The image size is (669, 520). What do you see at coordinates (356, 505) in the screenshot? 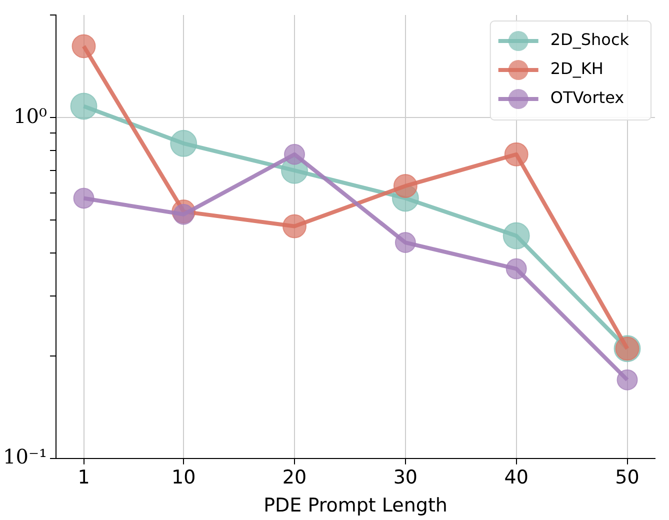
I see `x-axis-title: PDE Prompt Length` at bounding box center [356, 505].